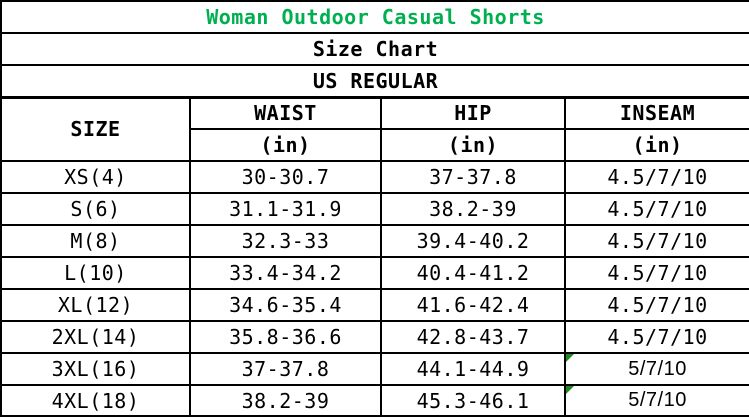 The width and height of the screenshot is (749, 417). What do you see at coordinates (95, 241) in the screenshot?
I see `size-cell: M(8)` at bounding box center [95, 241].